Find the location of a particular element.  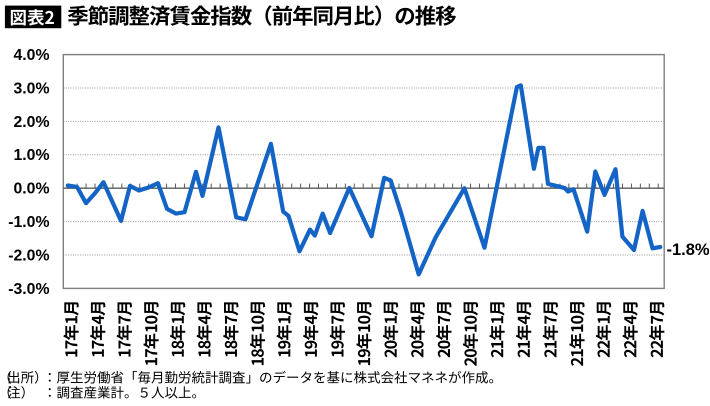

svg-text: 2.0% is located at coordinates (31, 122).